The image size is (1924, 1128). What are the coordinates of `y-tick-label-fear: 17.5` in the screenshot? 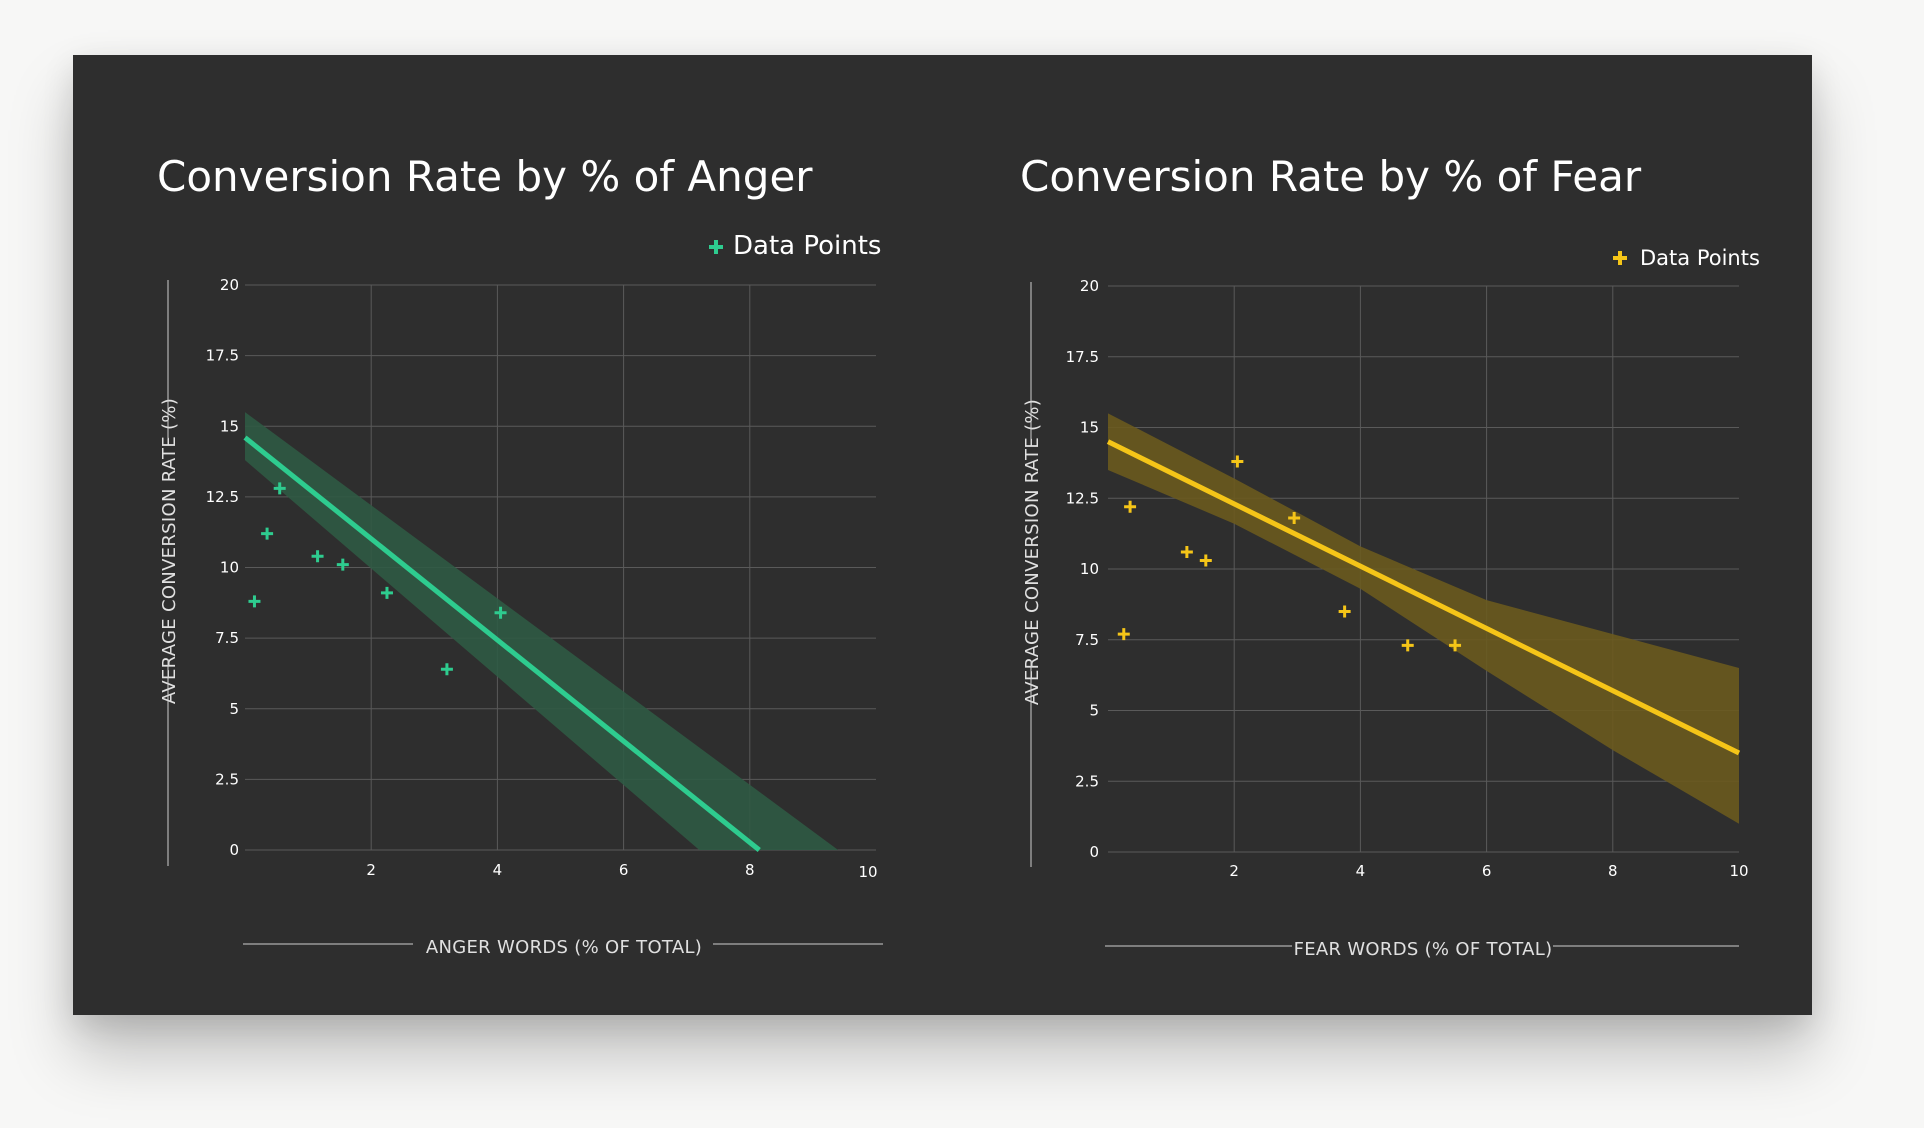 It's located at (1082, 357).